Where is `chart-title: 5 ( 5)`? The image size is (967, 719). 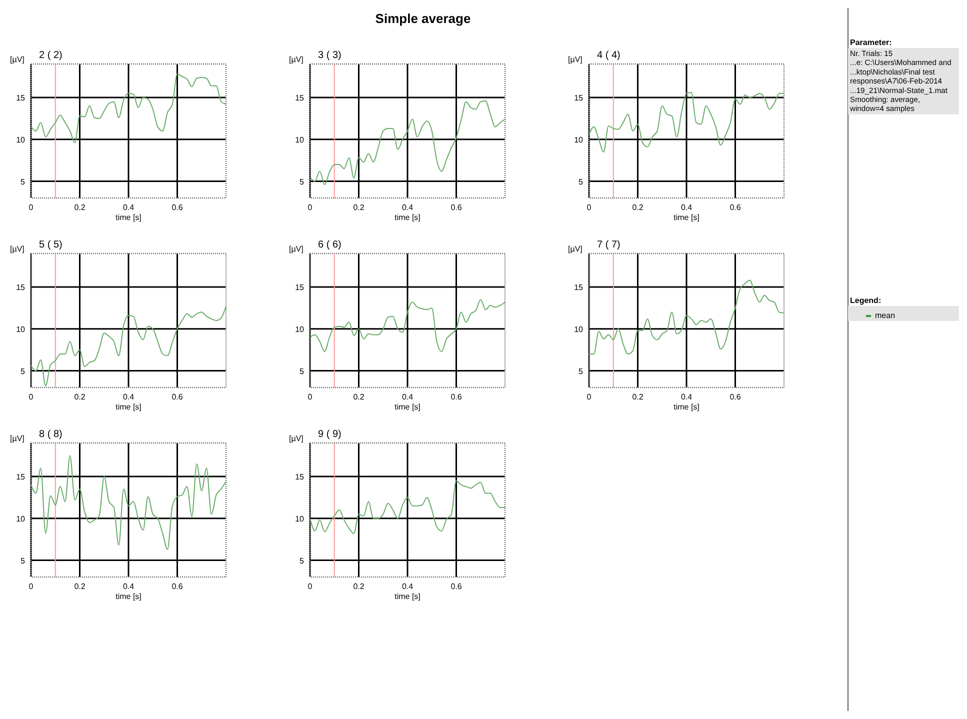
chart-title: 5 ( 5) is located at coordinates (50, 245).